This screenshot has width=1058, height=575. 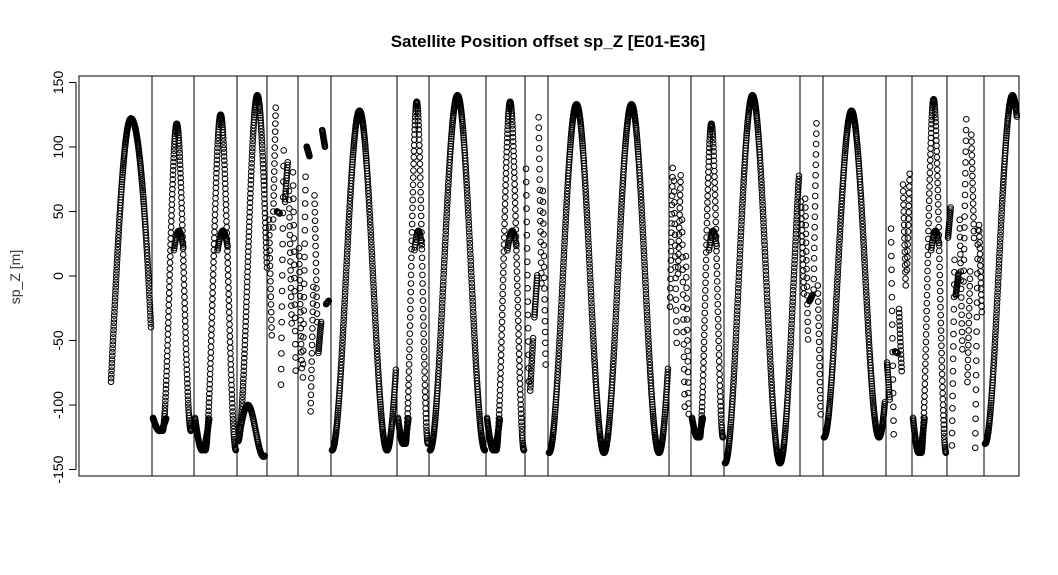 I want to click on y-tick-label: 100, so click(x=58, y=147).